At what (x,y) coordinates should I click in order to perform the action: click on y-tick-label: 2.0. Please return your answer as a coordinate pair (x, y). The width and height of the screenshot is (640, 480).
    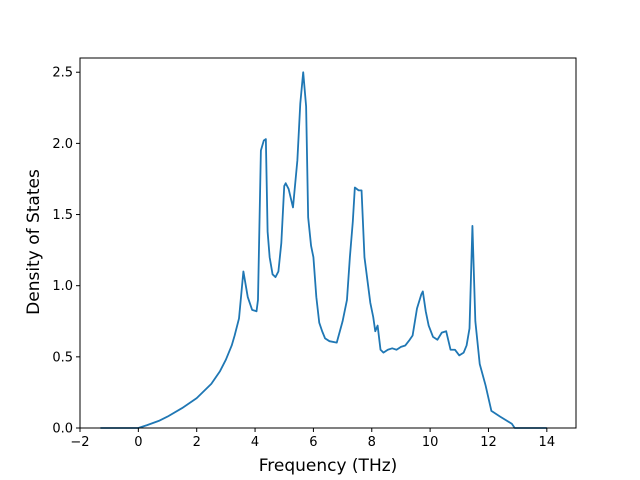
    Looking at the image, I should click on (62, 144).